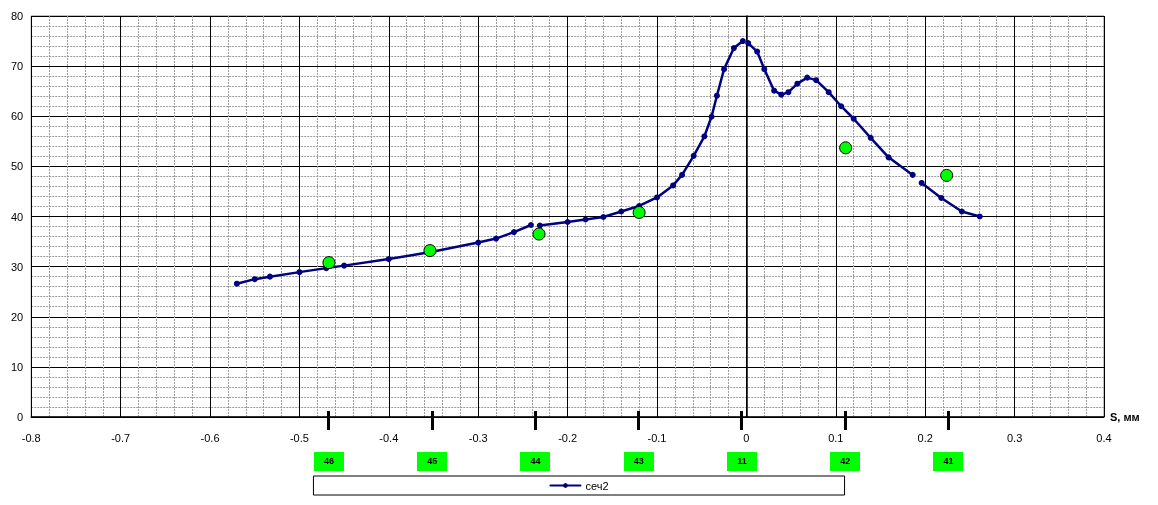 Image resolution: width=1158 pixels, height=505 pixels. What do you see at coordinates (597, 485) in the screenshot?
I see `legend-label: сеч2` at bounding box center [597, 485].